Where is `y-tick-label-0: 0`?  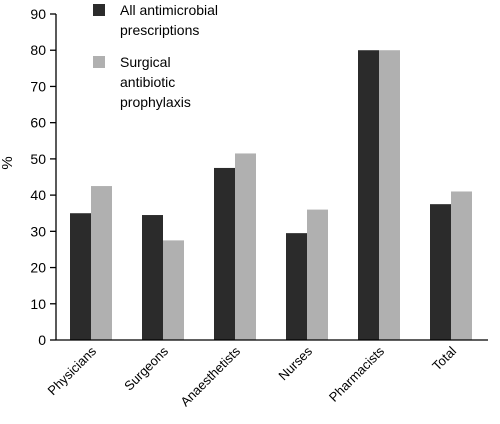 y-tick-label-0: 0 is located at coordinates (42, 340).